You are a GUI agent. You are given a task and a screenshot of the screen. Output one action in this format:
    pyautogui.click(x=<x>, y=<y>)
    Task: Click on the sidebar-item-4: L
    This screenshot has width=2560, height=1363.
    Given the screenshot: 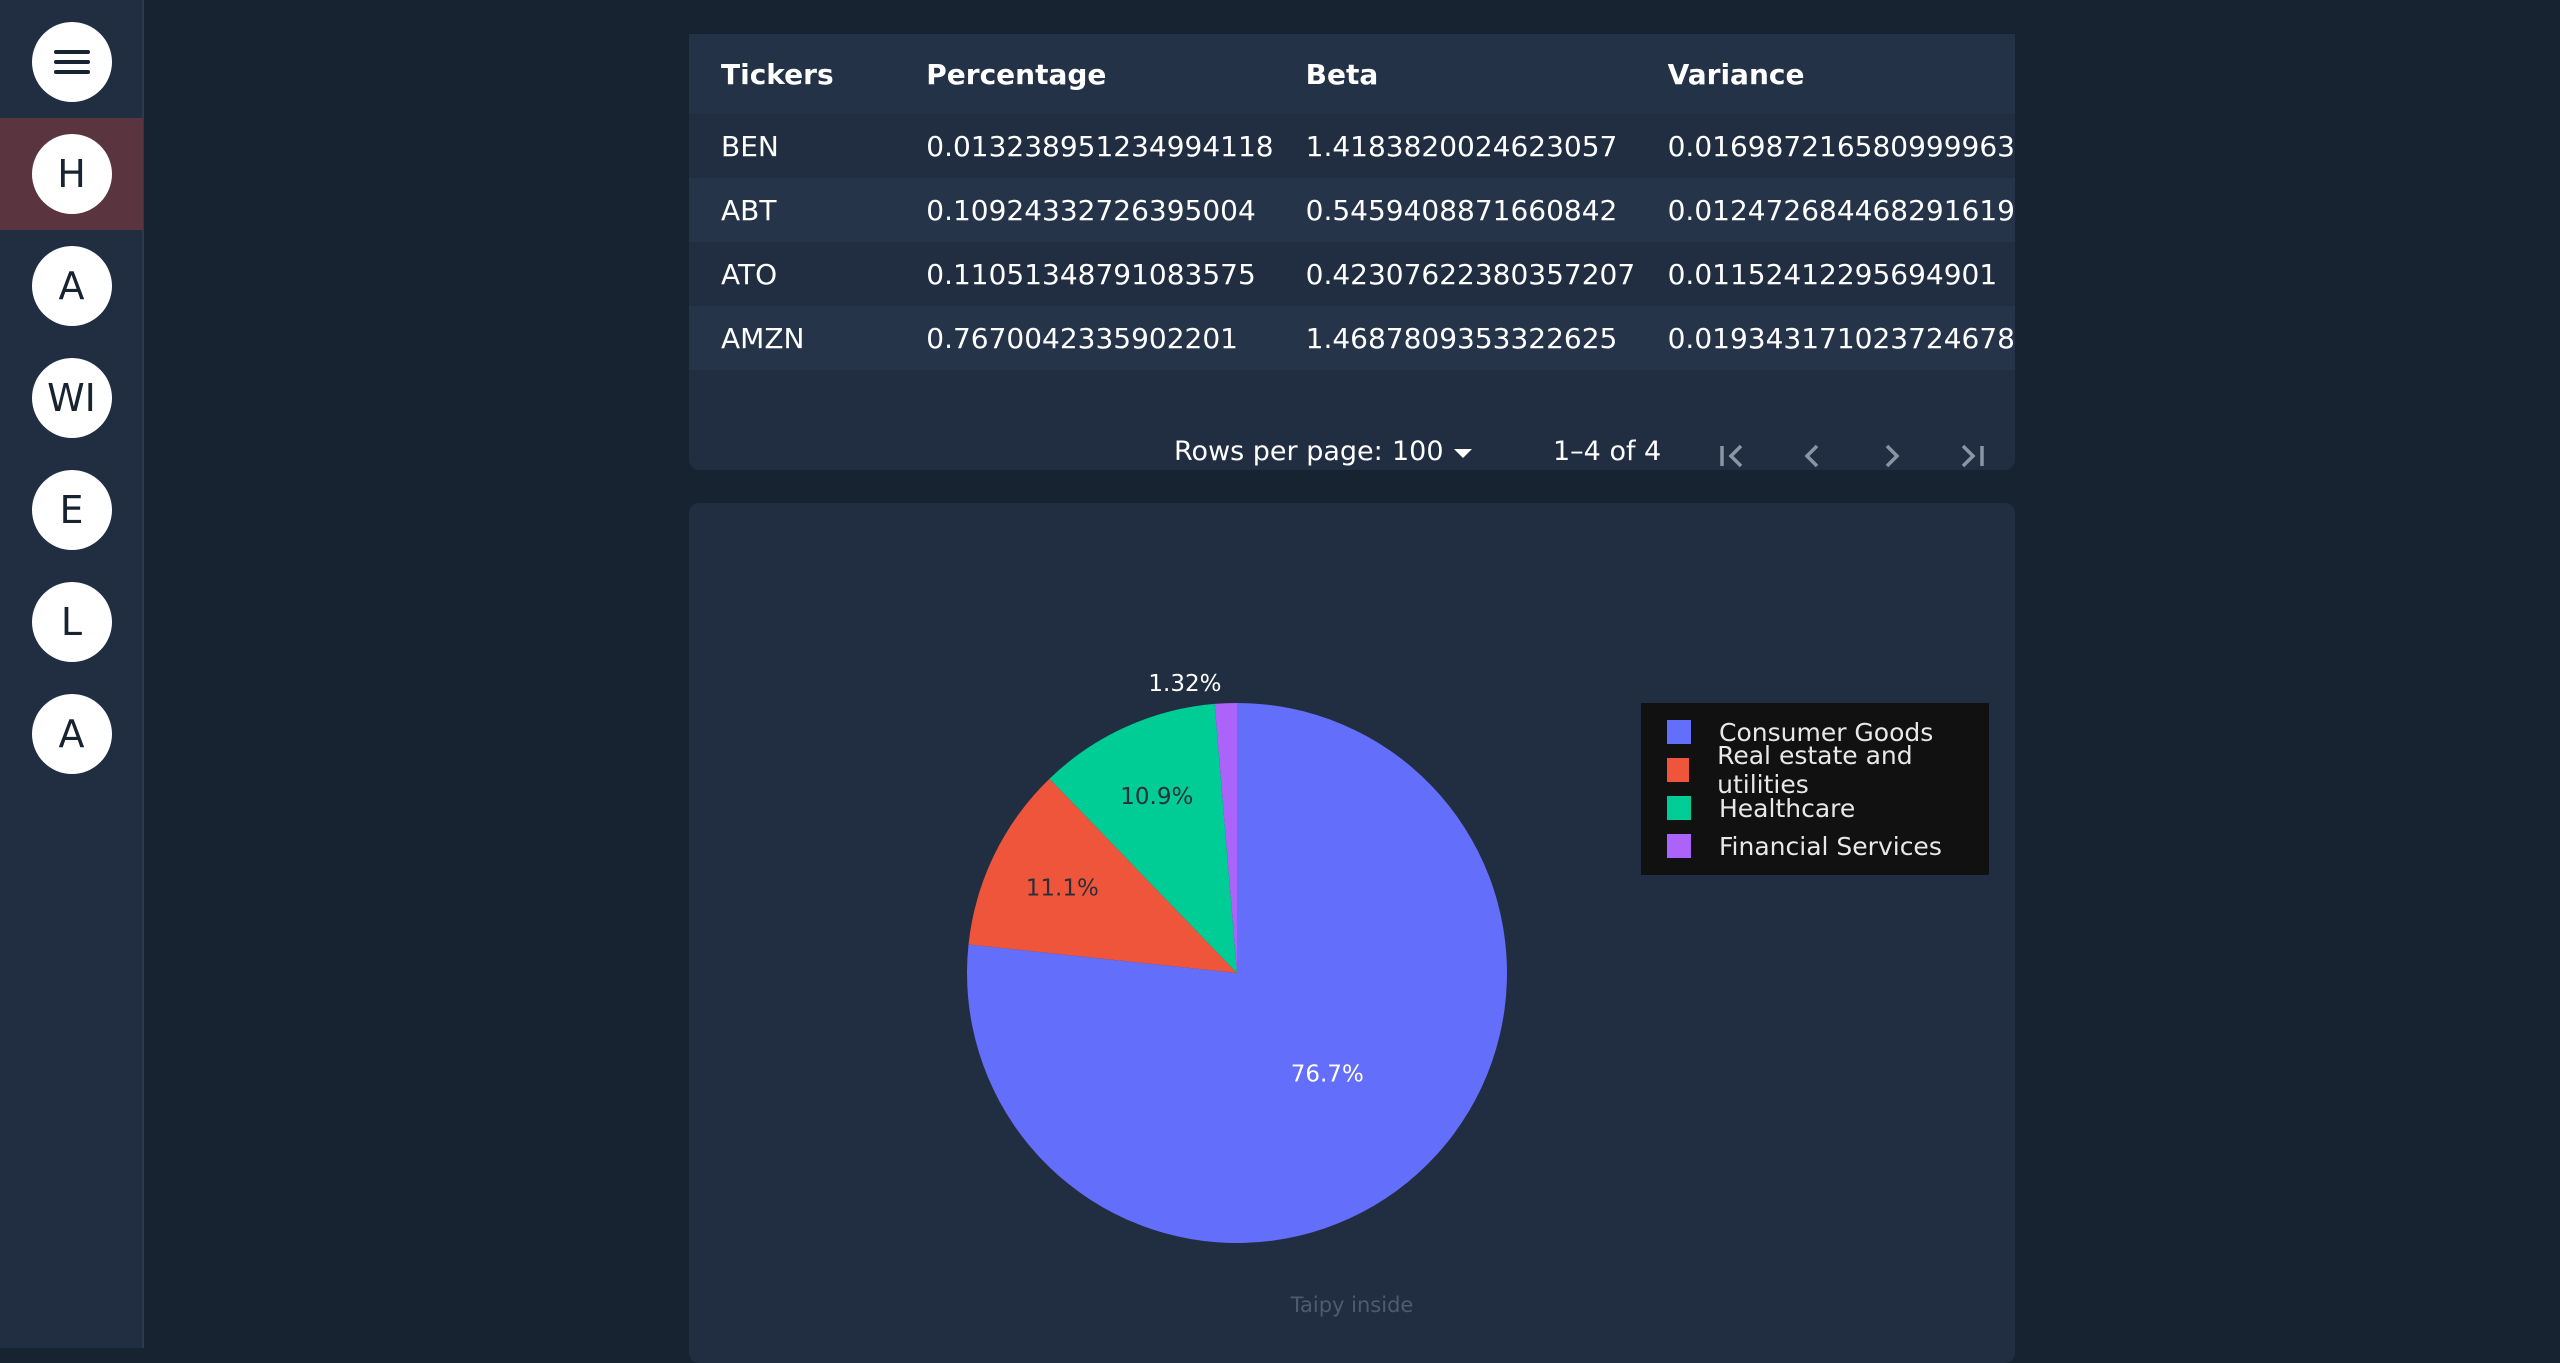 What is the action you would take?
    pyautogui.click(x=71, y=622)
    